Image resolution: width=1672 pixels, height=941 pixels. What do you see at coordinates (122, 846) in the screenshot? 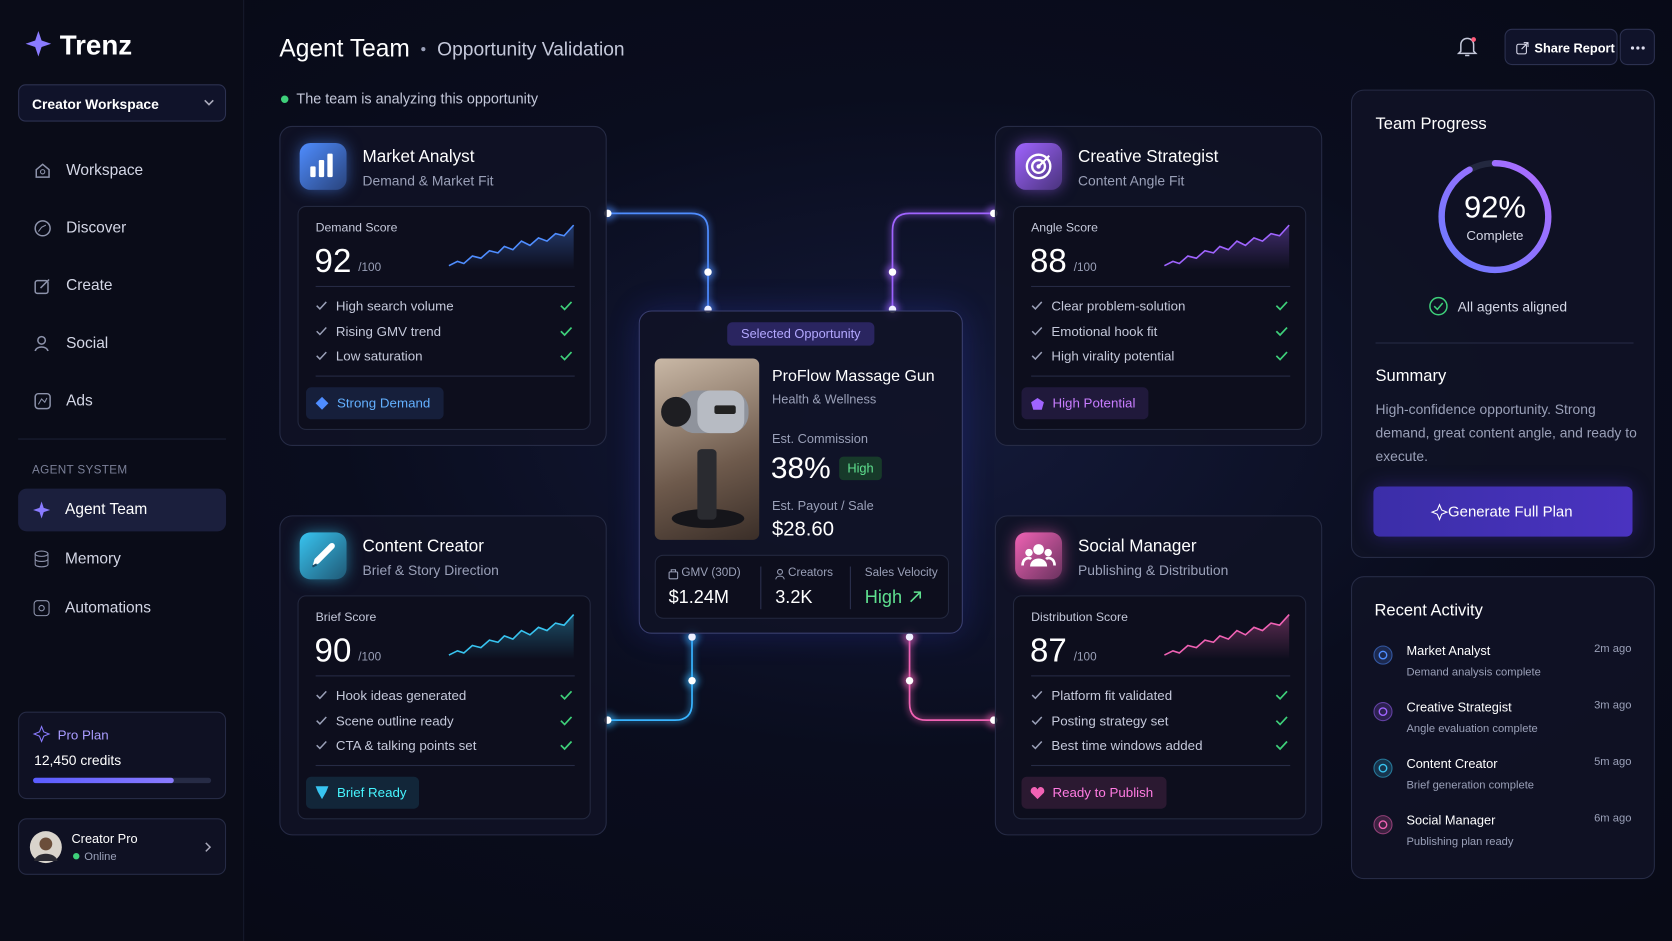
I see `user-card: Creator Pro Online` at bounding box center [122, 846].